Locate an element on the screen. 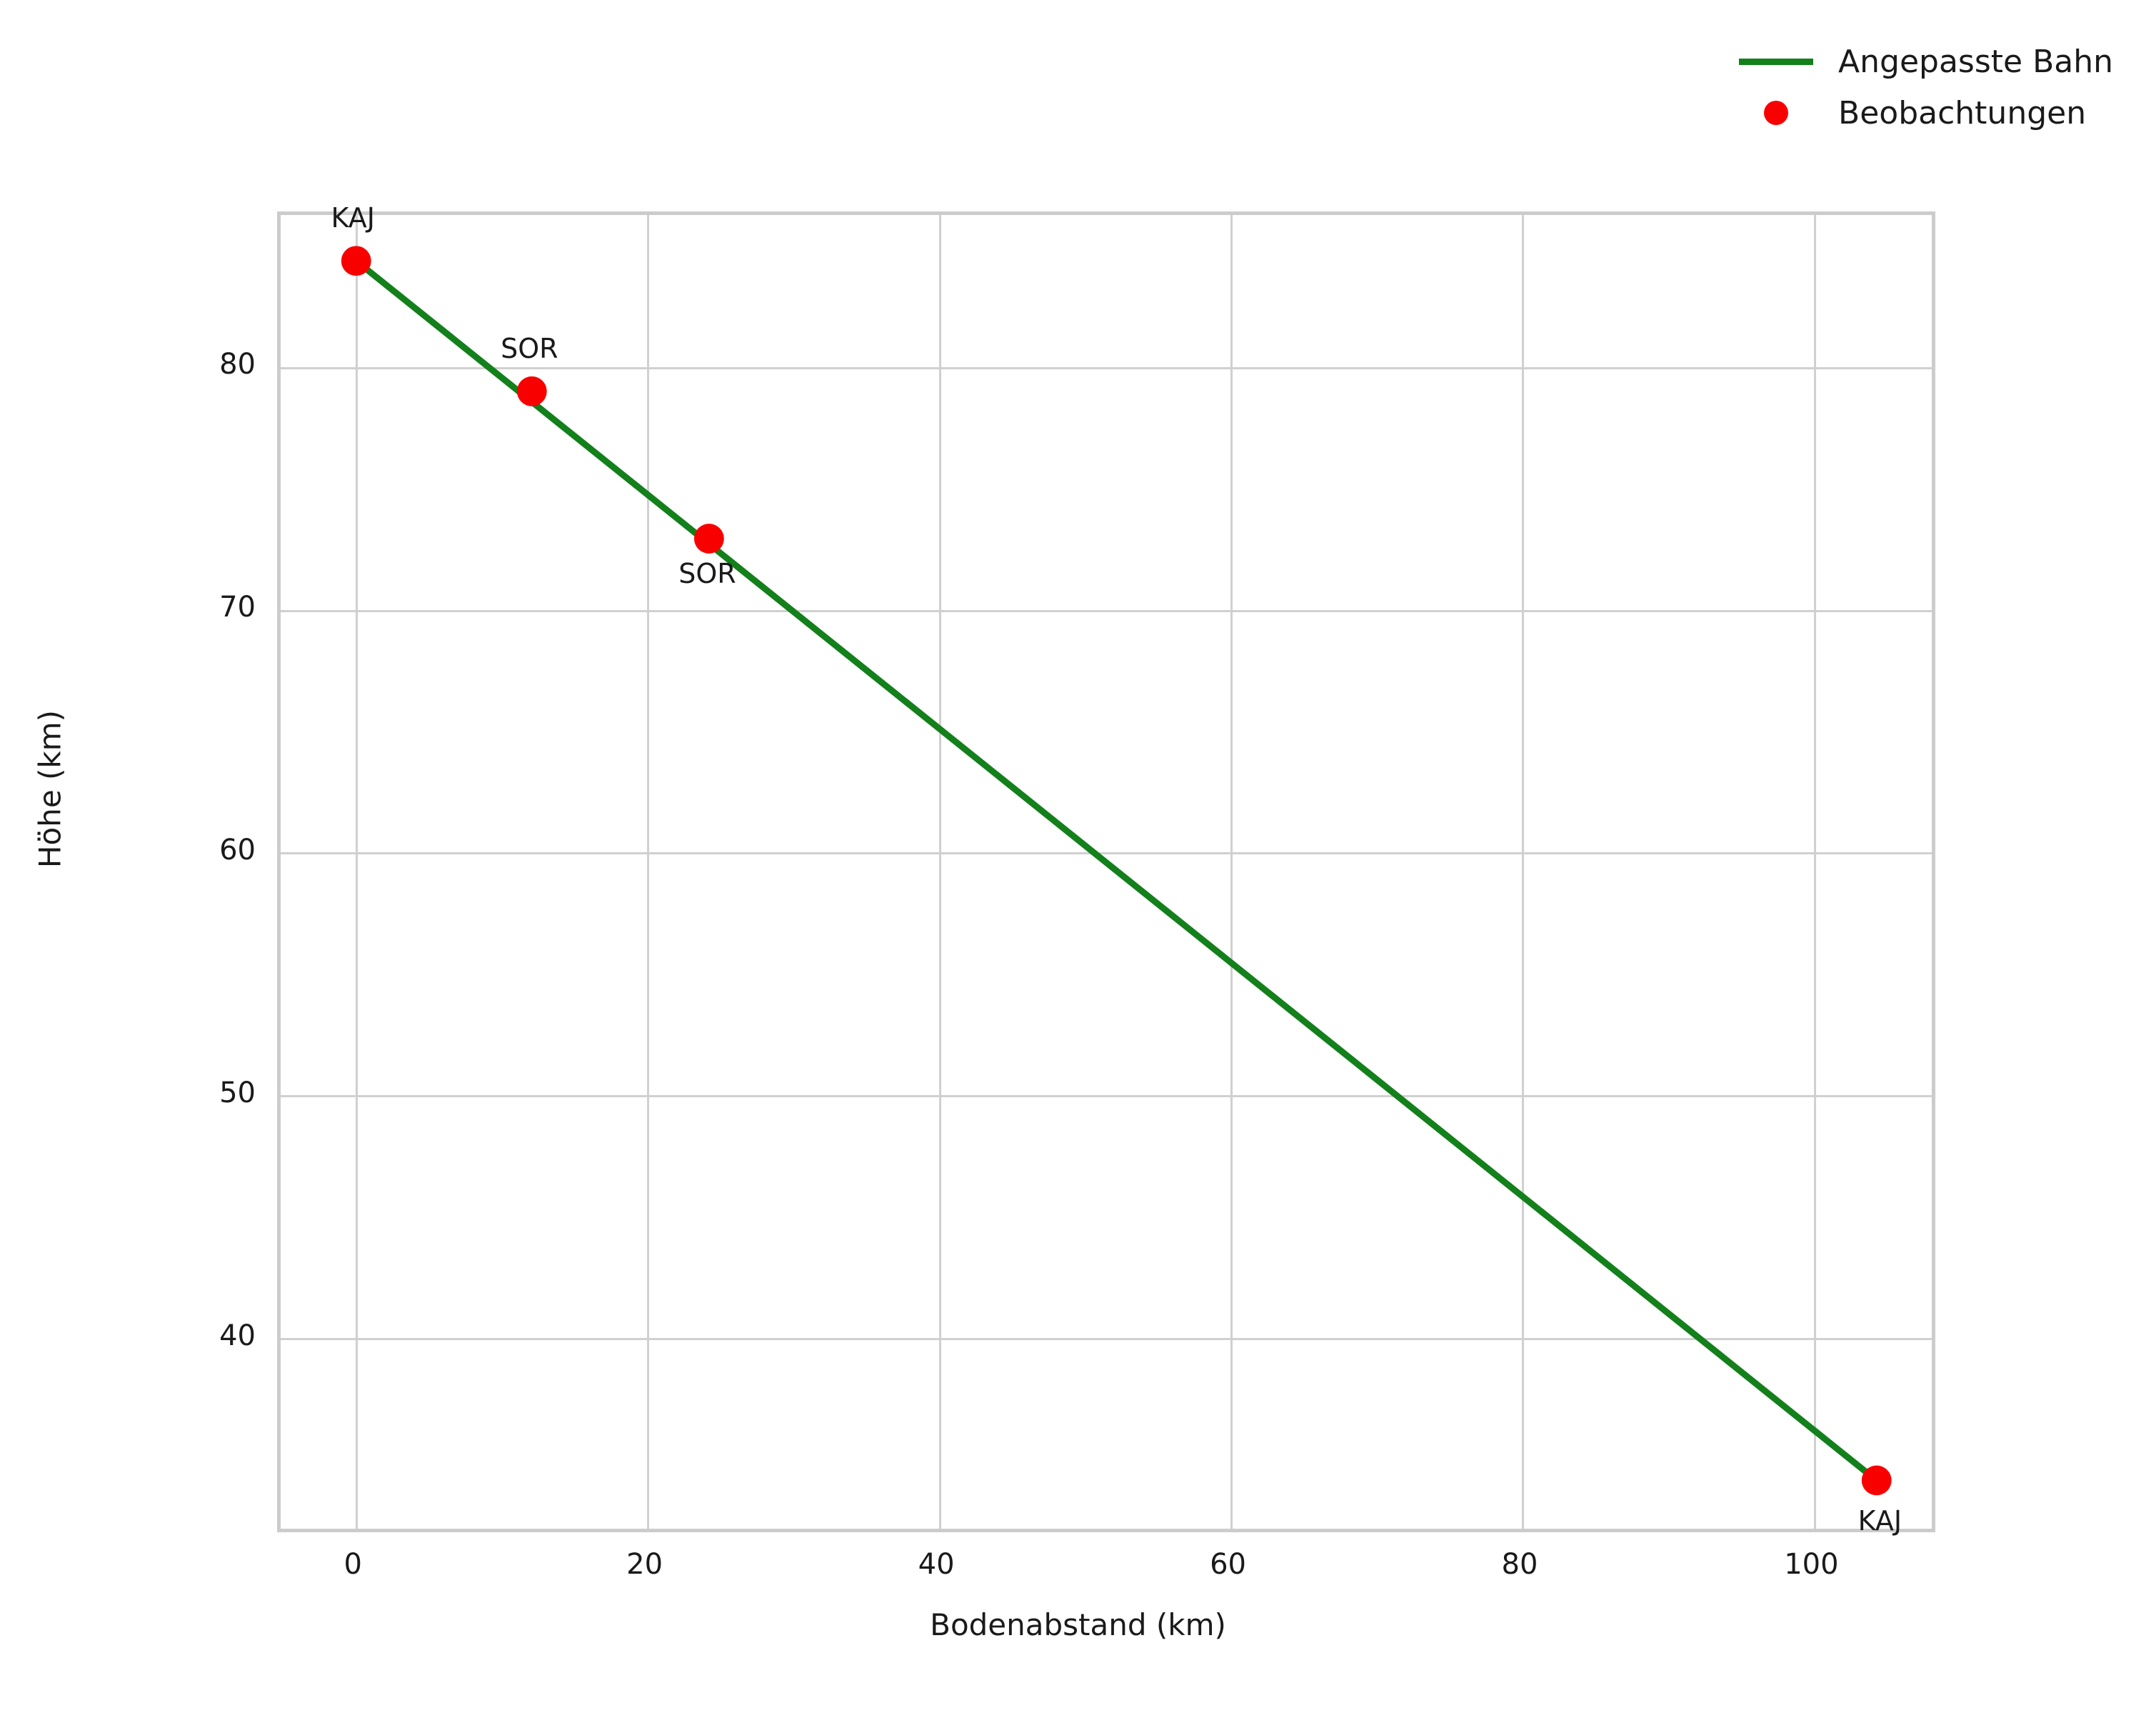 This screenshot has height=1728, width=2156. chart-legend: Angepasste Bahn Beobachtungen is located at coordinates (1922, 87).